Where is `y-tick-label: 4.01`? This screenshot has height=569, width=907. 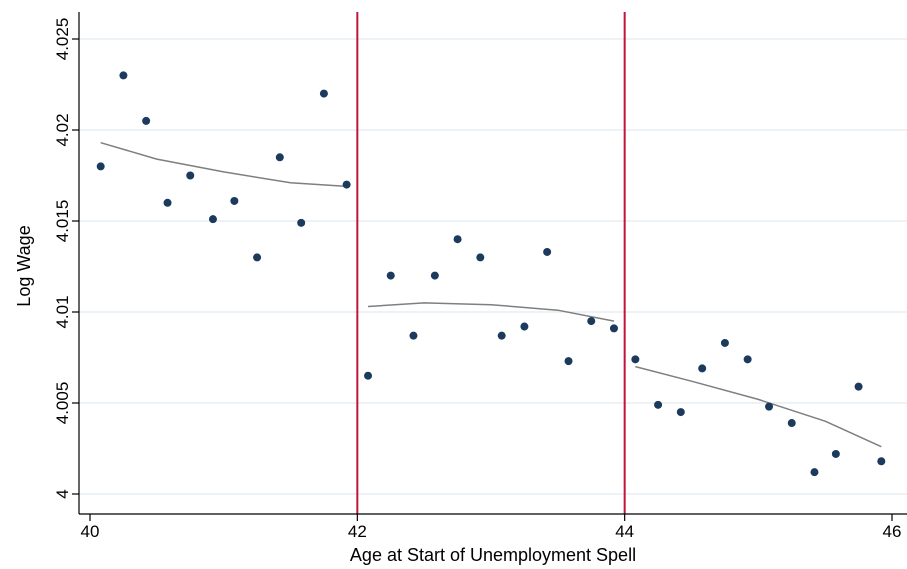
y-tick-label: 4.01 is located at coordinates (62, 311).